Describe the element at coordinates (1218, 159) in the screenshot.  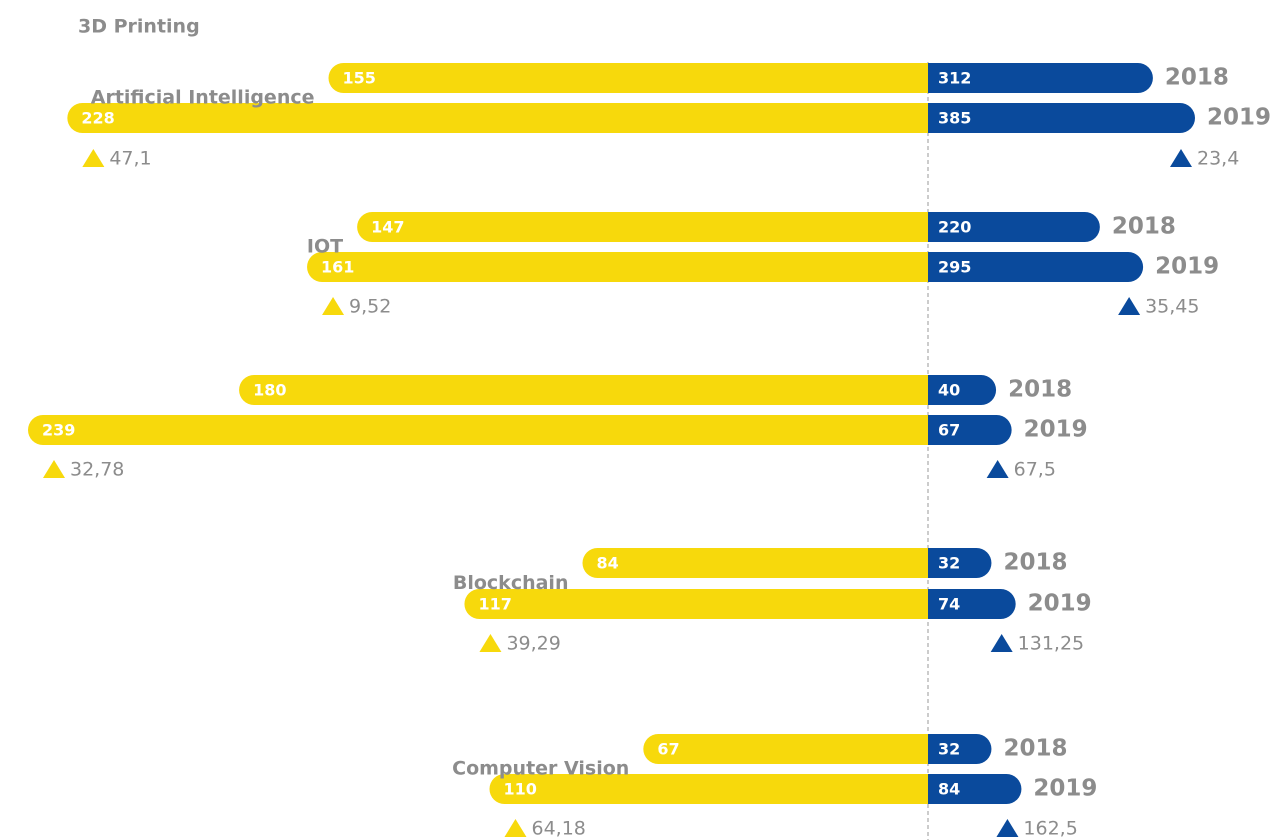
I see `change-label: 23,4` at that location.